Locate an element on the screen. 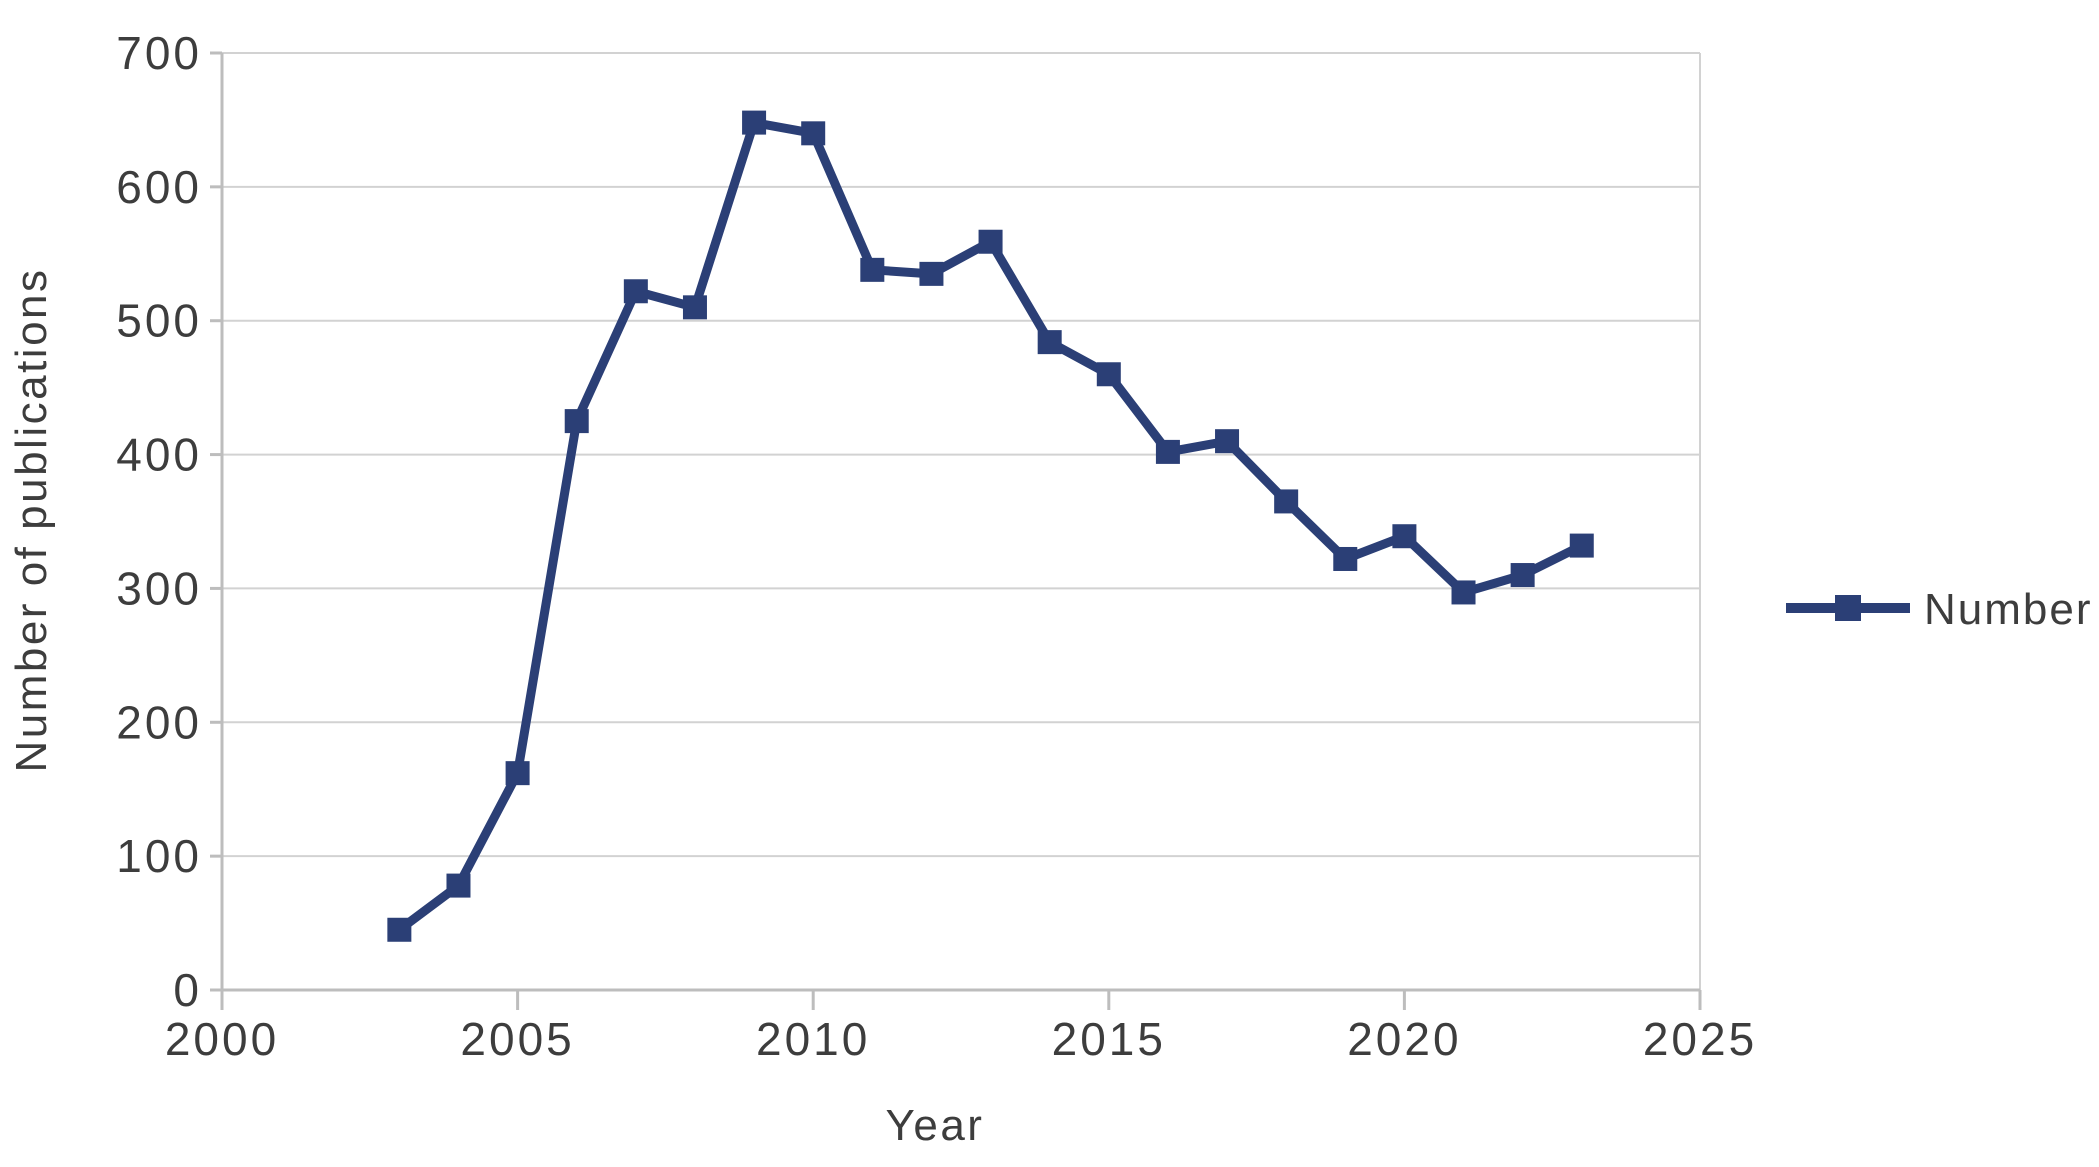 The width and height of the screenshot is (2099, 1167). y-axis-title: Number of publications is located at coordinates (31, 519).